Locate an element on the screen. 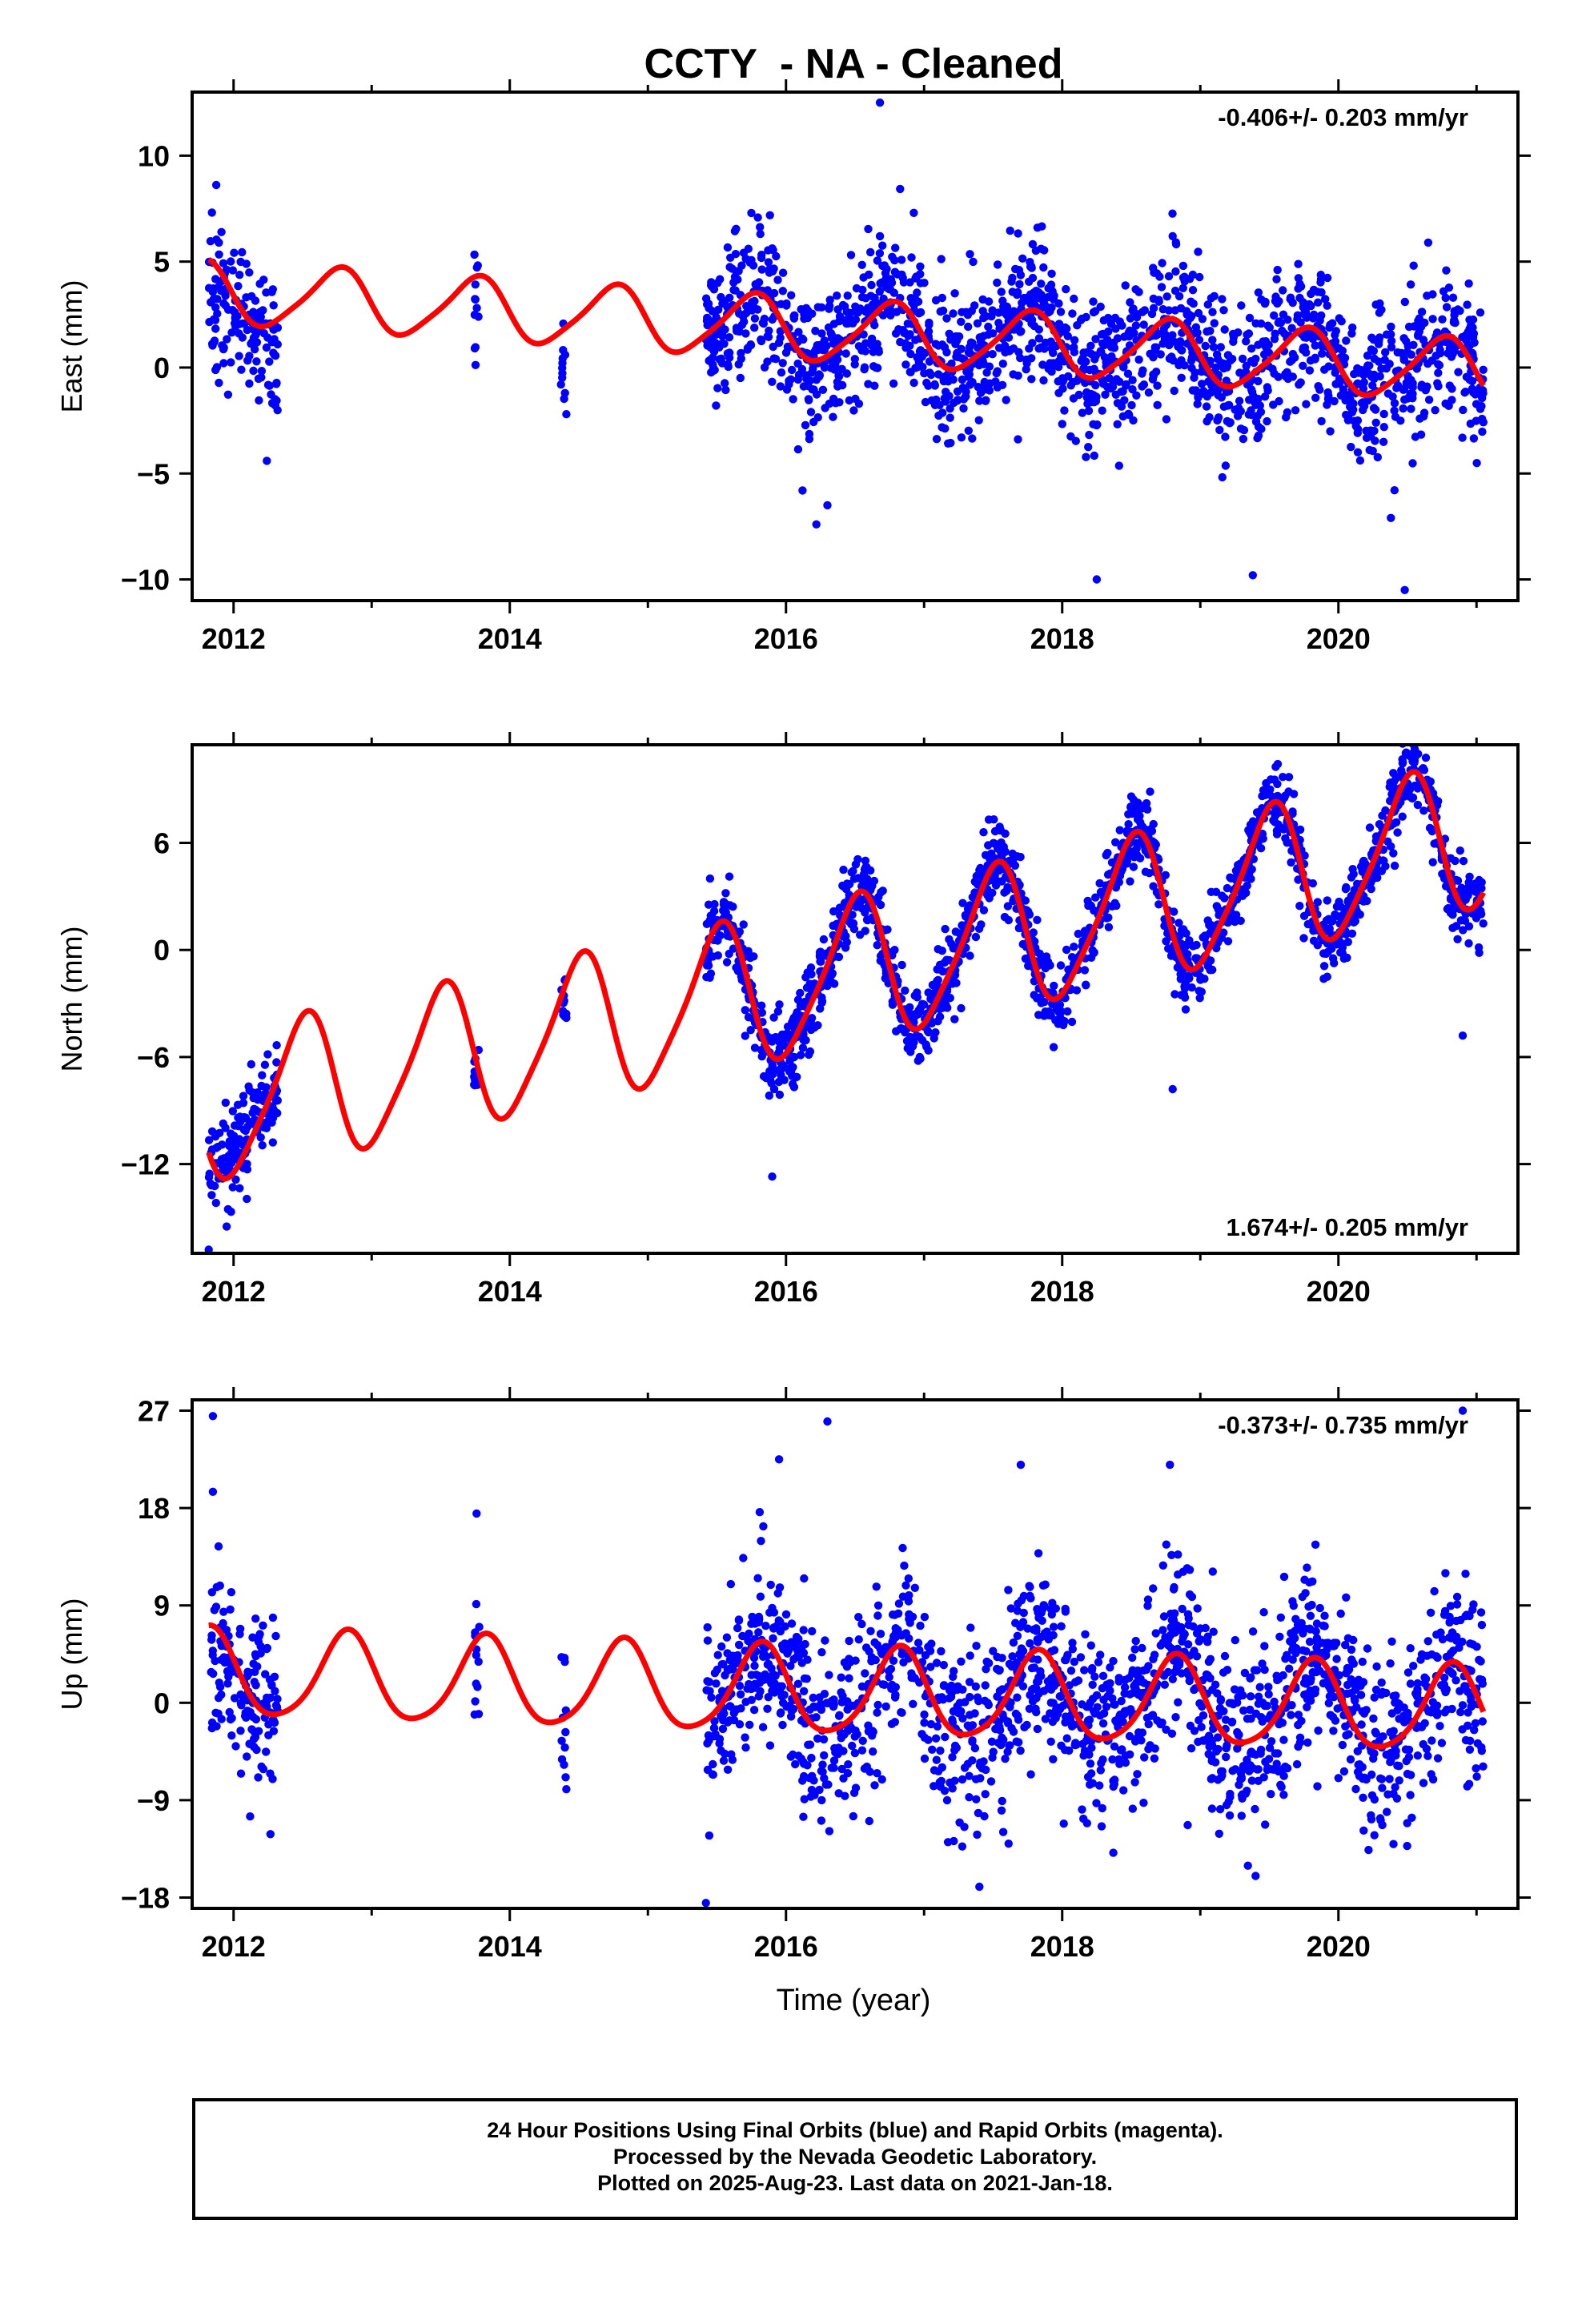 The height and width of the screenshot is (2324, 1582). x-tick-label: 2016 is located at coordinates (786, 1291).